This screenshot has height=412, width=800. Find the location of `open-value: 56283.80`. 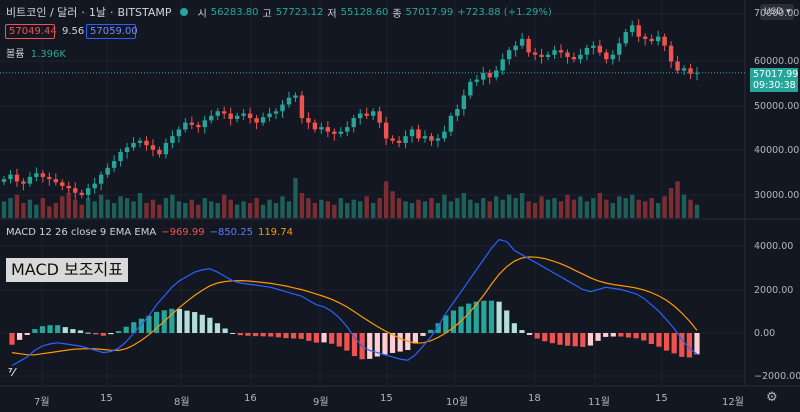

open-value: 56283.80 is located at coordinates (234, 12).